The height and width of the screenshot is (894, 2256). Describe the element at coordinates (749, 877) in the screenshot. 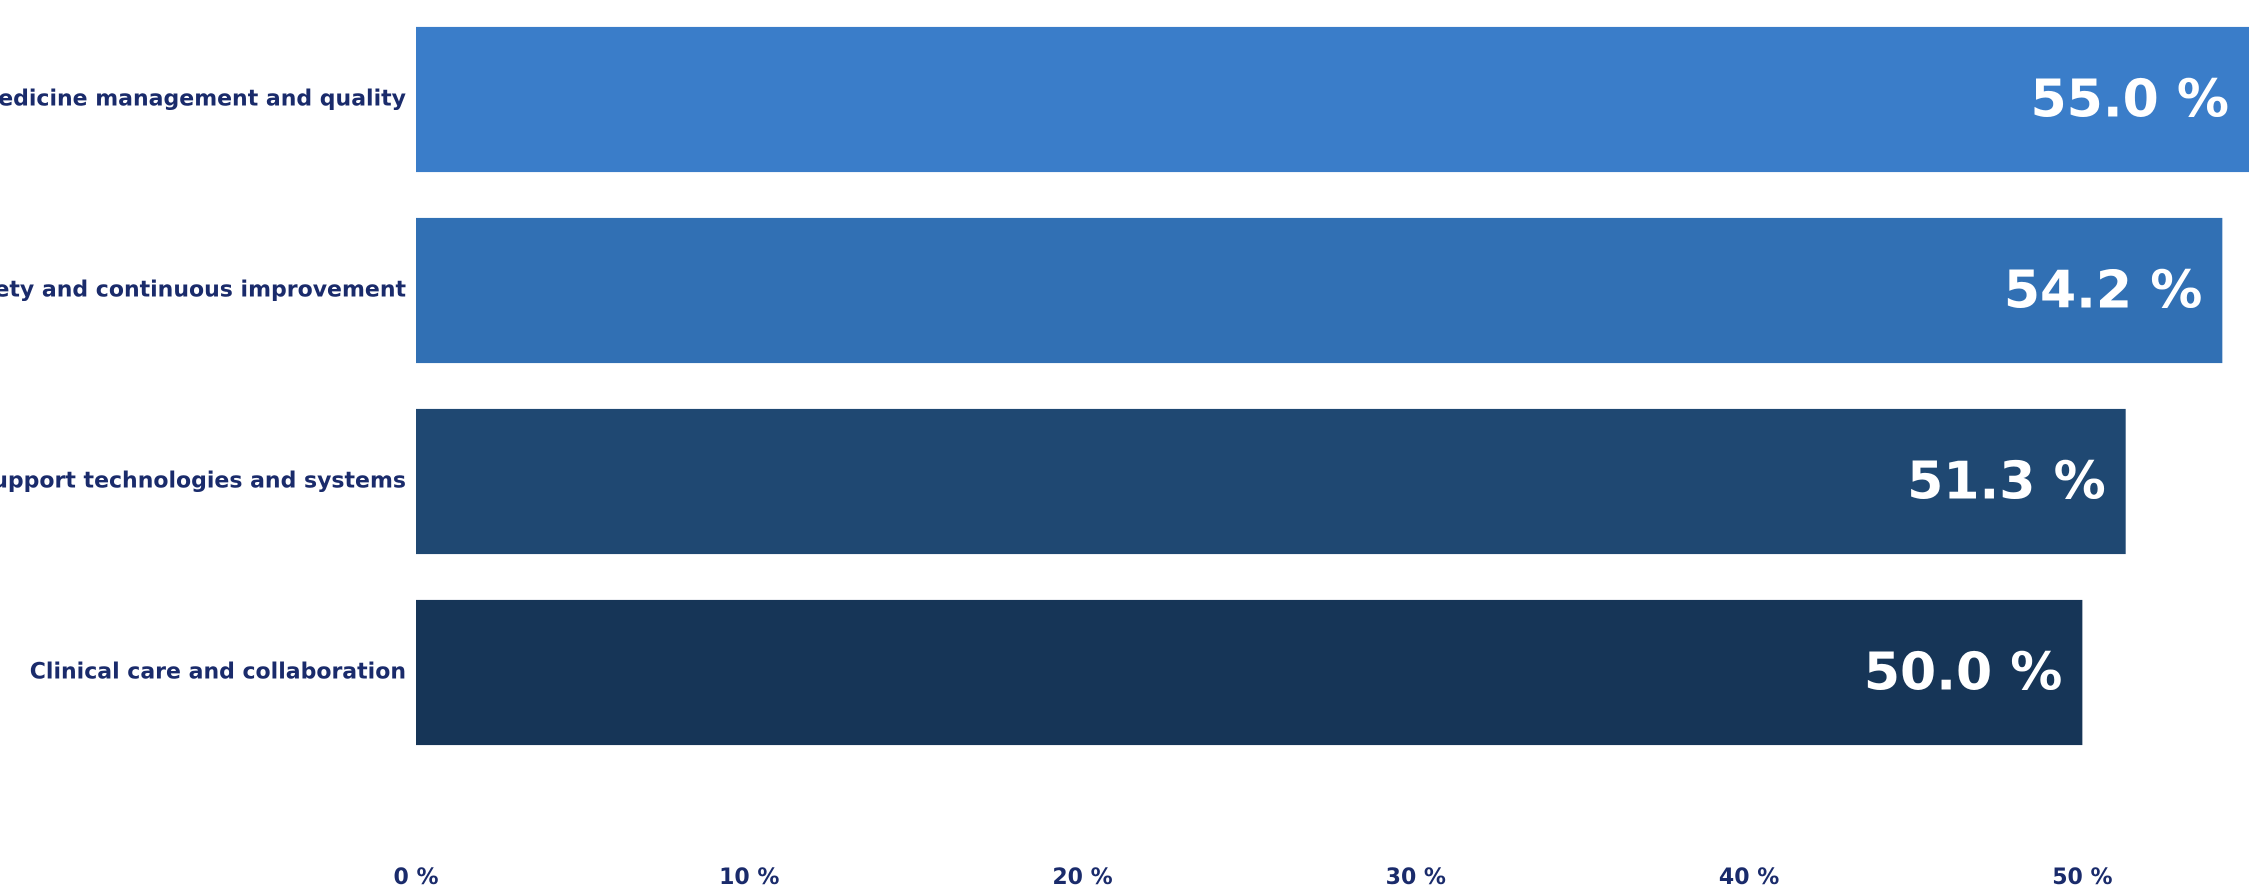

I see `x-tick-label: 10 %` at that location.